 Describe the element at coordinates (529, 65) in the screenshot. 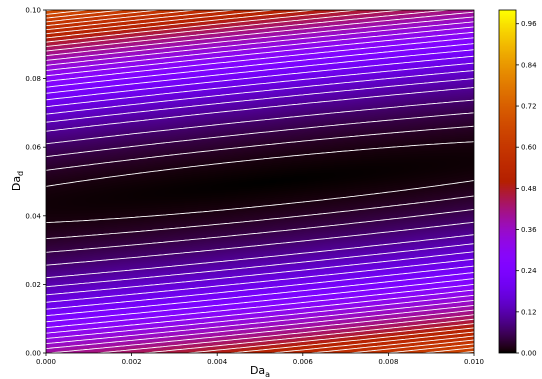

I see `colorbar-tick-label: 0.84` at that location.